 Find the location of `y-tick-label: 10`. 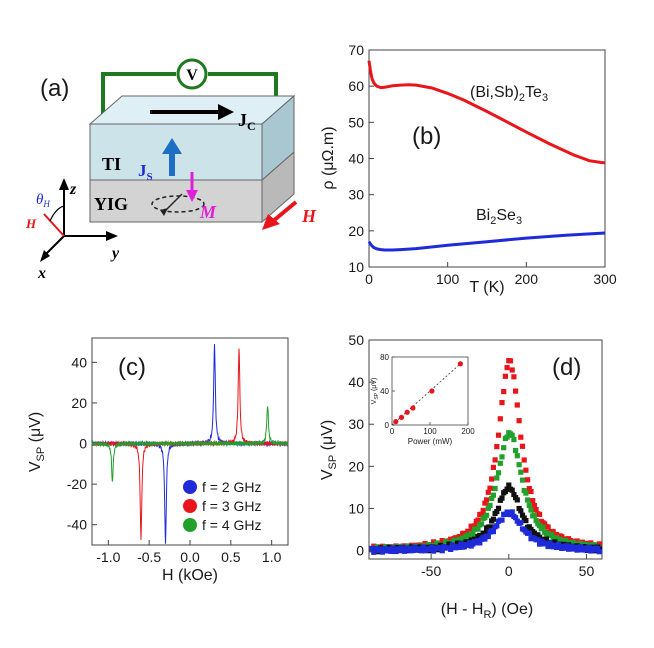

y-tick-label: 10 is located at coordinates (356, 508).